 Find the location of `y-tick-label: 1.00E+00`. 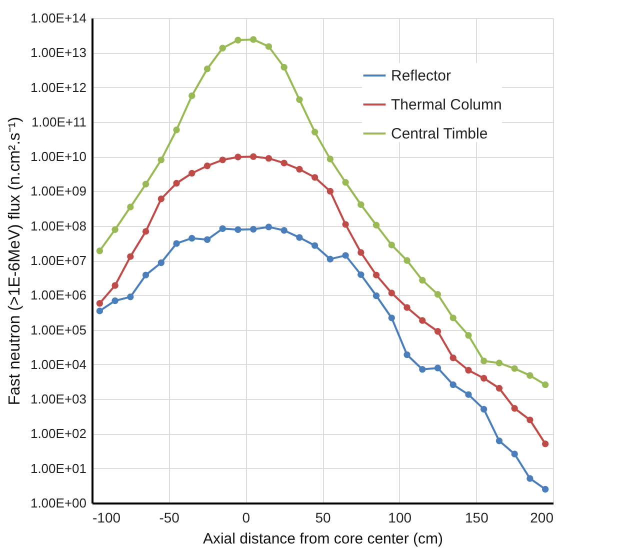

y-tick-label: 1.00E+00 is located at coordinates (58, 503).